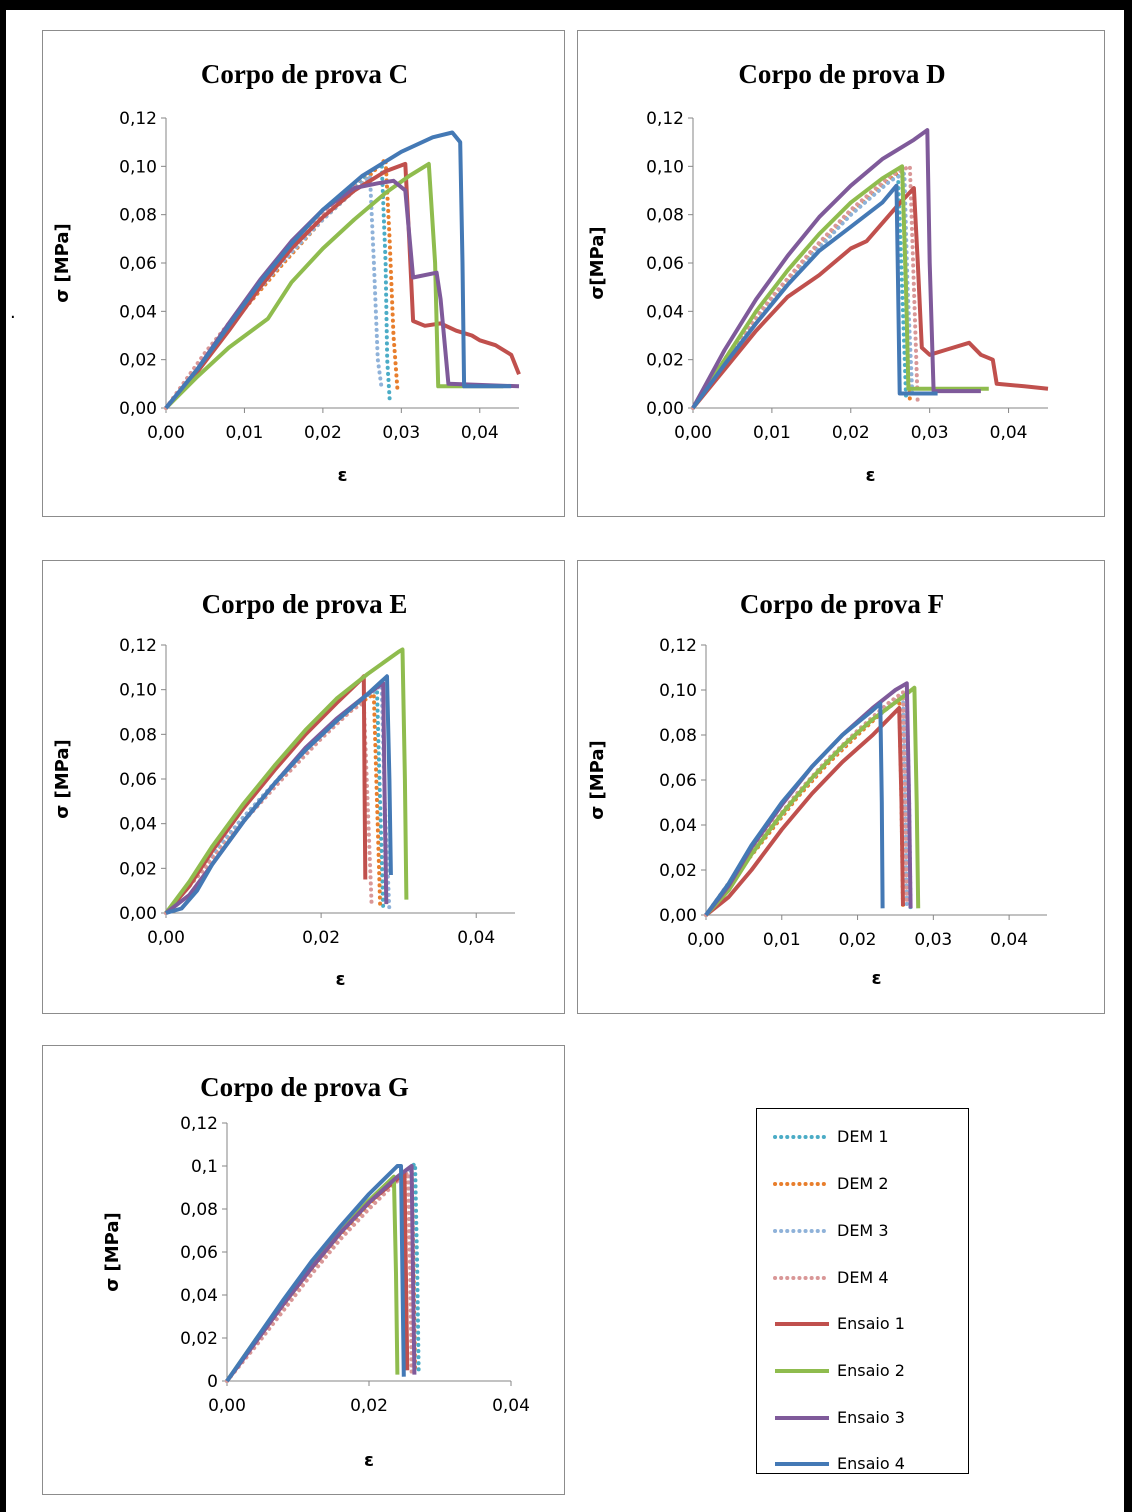 The width and height of the screenshot is (1132, 1512). I want to click on legend-label: DEM 4, so click(863, 1277).